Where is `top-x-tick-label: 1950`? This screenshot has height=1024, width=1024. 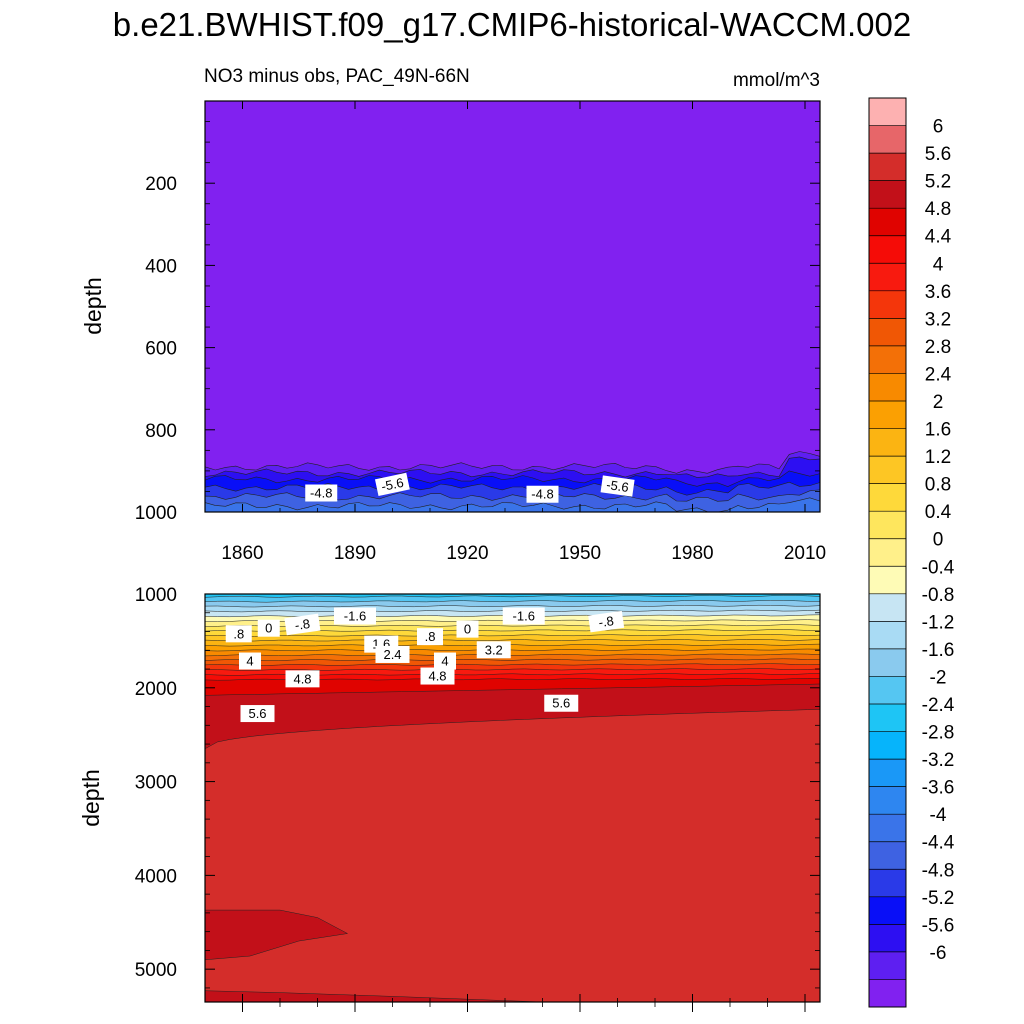 top-x-tick-label: 1950 is located at coordinates (580, 553).